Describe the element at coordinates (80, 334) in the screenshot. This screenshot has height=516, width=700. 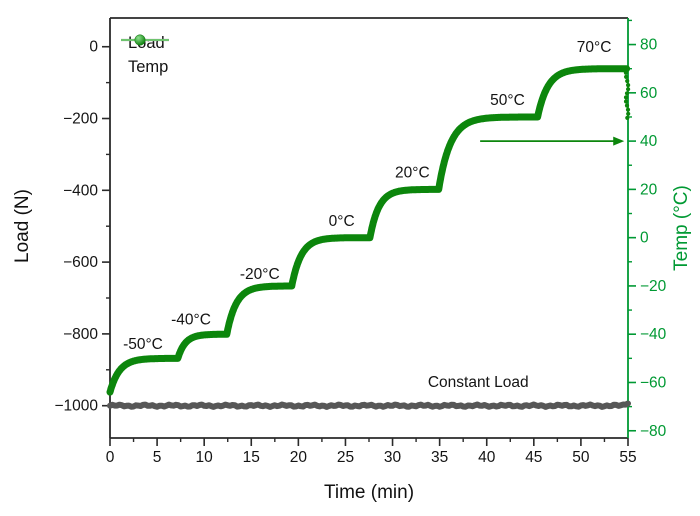
I see `yleft-tick-label: −800` at that location.